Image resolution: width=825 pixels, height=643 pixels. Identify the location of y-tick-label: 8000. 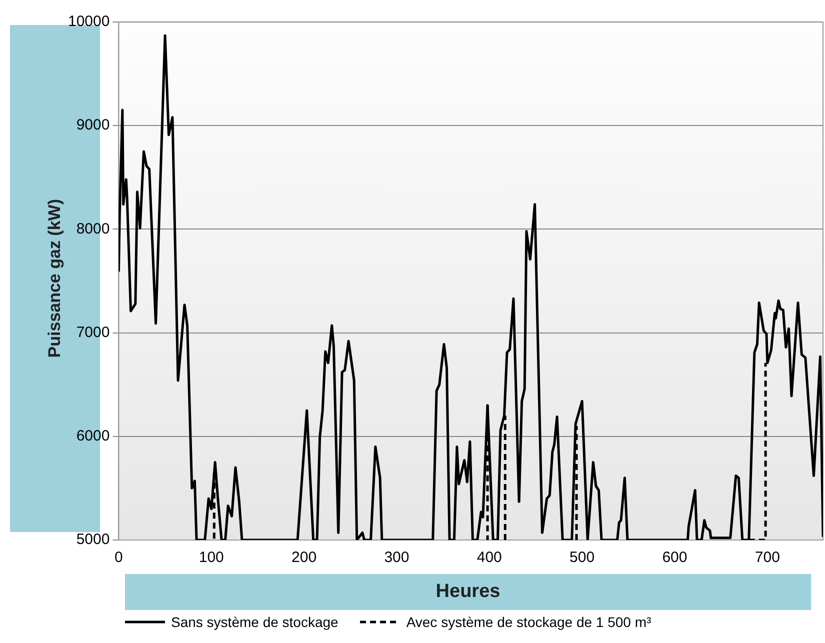
(93, 229).